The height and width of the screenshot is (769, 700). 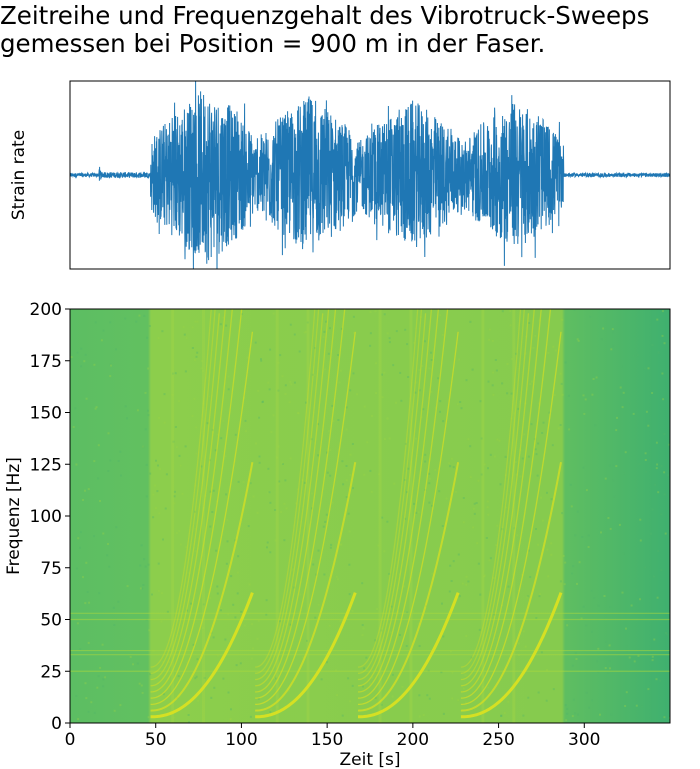 What do you see at coordinates (241, 740) in the screenshot?
I see `x-tick-label: 100` at bounding box center [241, 740].